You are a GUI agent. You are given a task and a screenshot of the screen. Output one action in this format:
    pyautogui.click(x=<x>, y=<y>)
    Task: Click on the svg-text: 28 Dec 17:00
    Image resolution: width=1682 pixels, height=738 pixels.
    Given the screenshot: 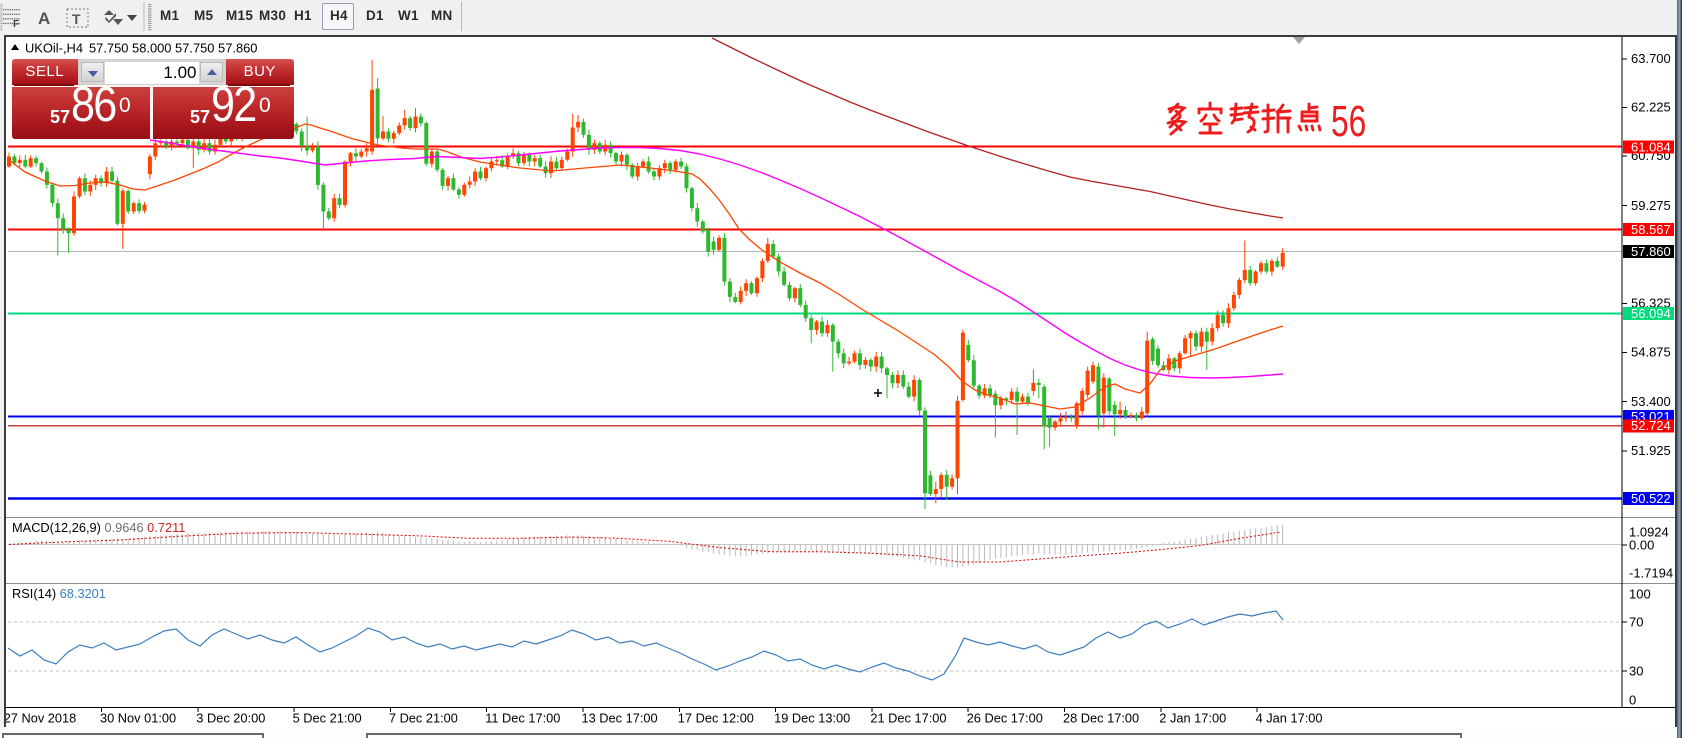 What is the action you would take?
    pyautogui.click(x=1101, y=718)
    